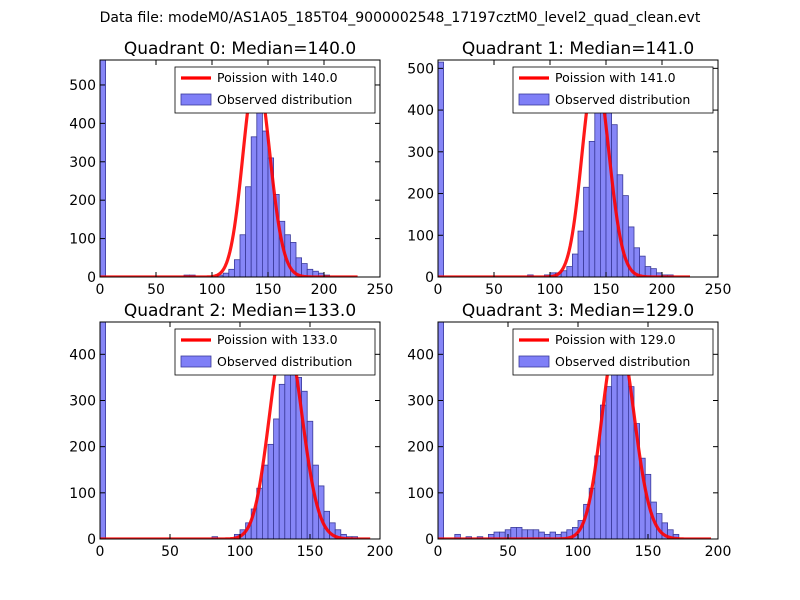 This screenshot has width=800, height=600. What do you see at coordinates (277, 77) in the screenshot?
I see `legend-label-poisson: Poission with 140.0` at bounding box center [277, 77].